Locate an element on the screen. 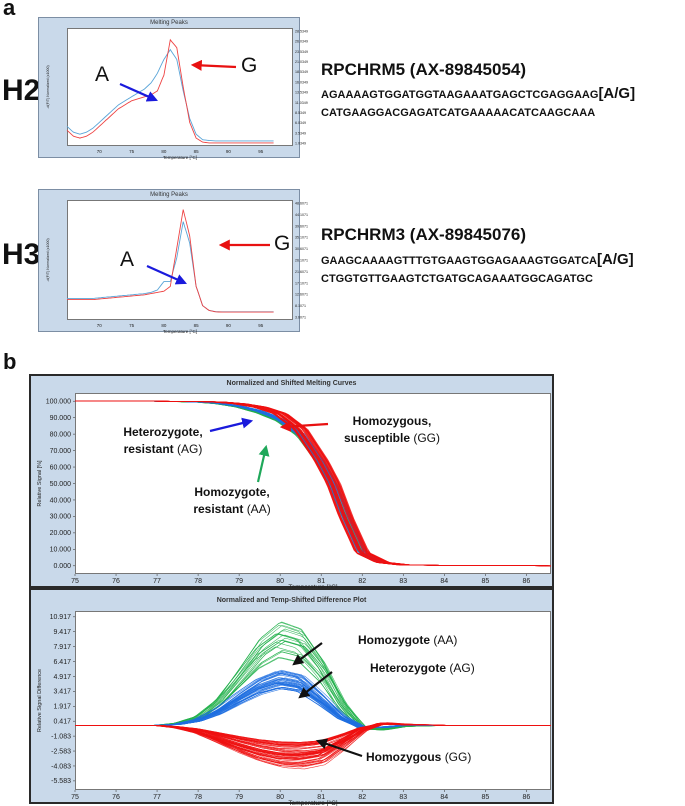 This screenshot has height=806, width=685. ann-genotype: (AG) is located at coordinates (462, 668).